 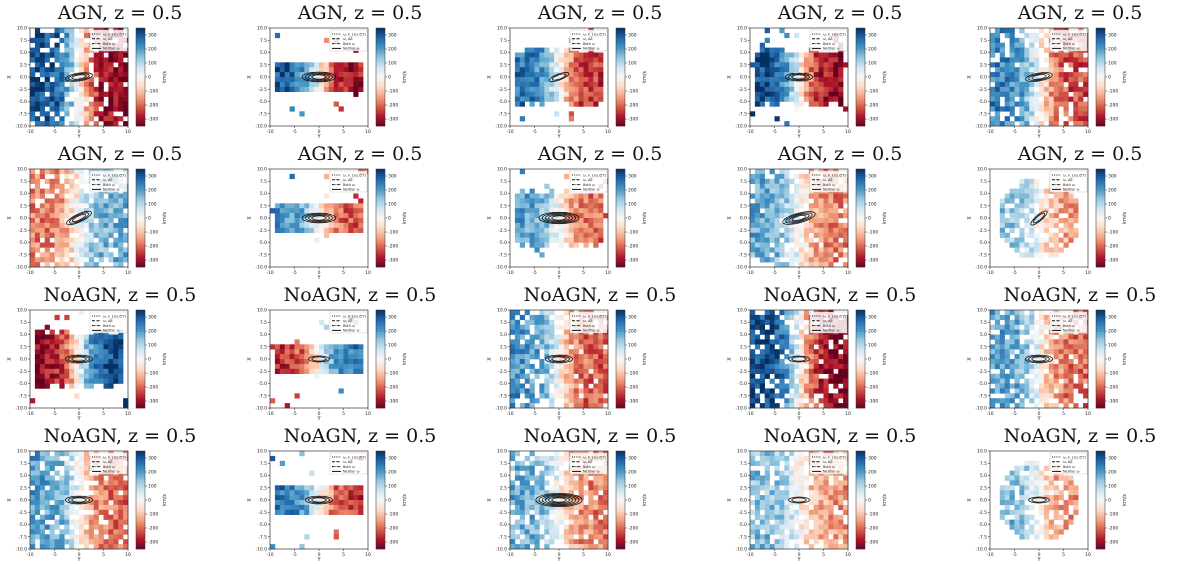 I want to click on y-tick-label: -5.0, so click(x=742, y=102).